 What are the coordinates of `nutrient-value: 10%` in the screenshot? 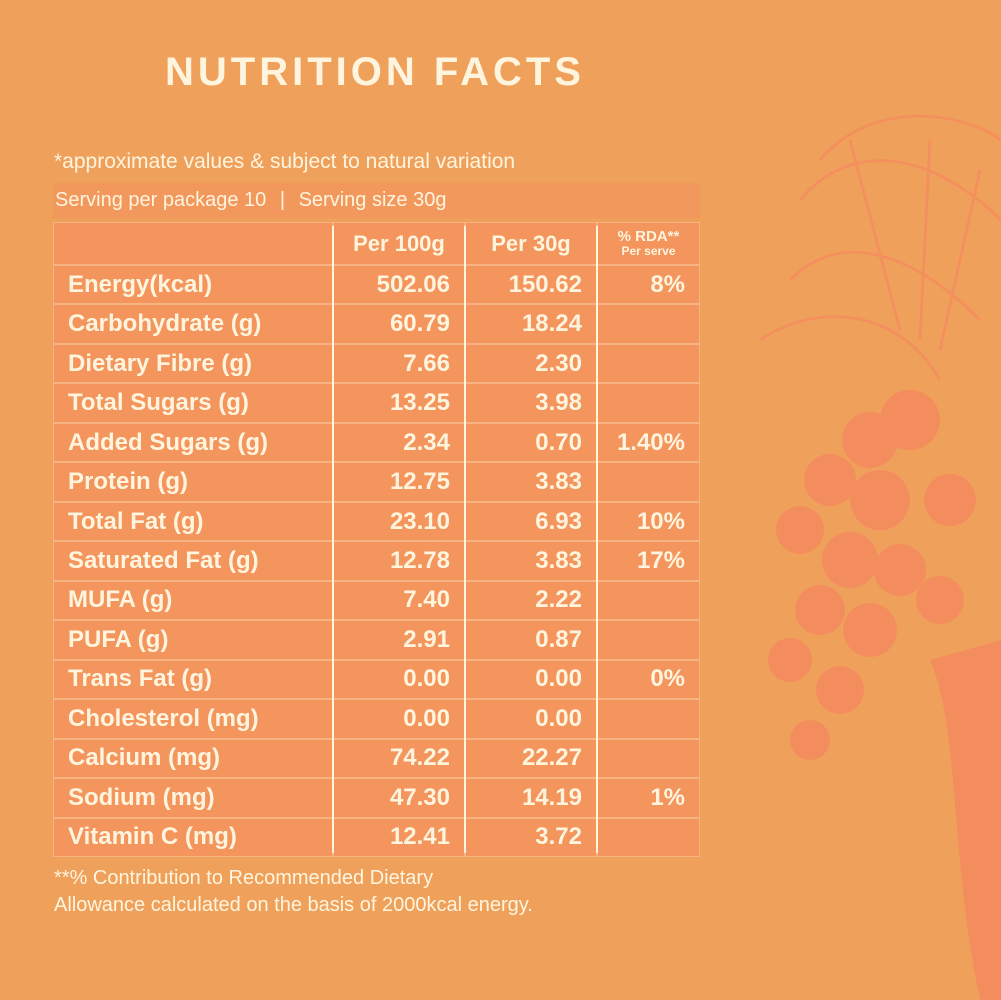 It's located at (648, 521).